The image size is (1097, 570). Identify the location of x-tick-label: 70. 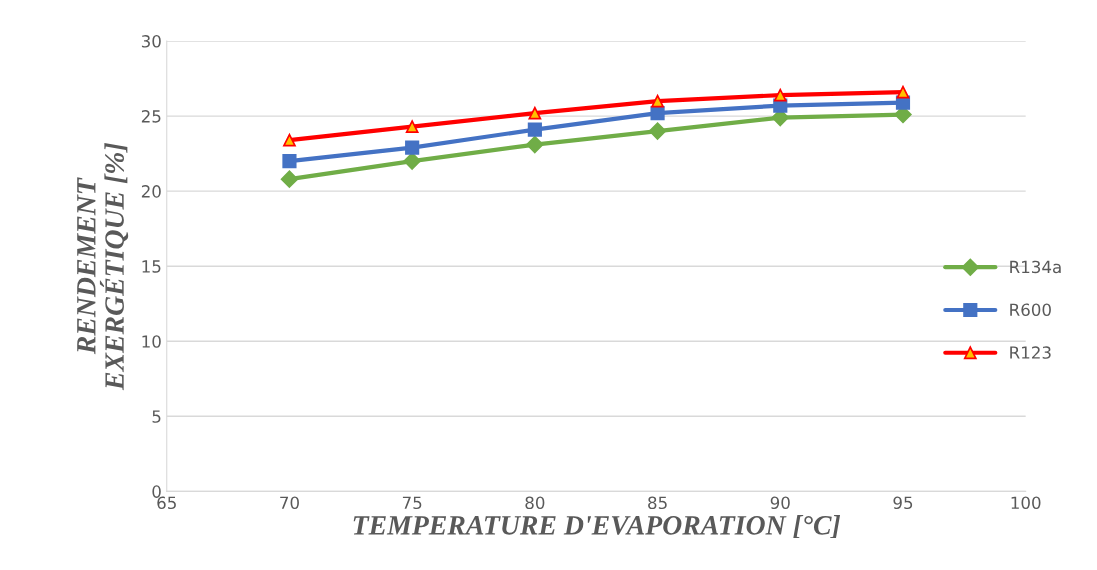
(289, 503).